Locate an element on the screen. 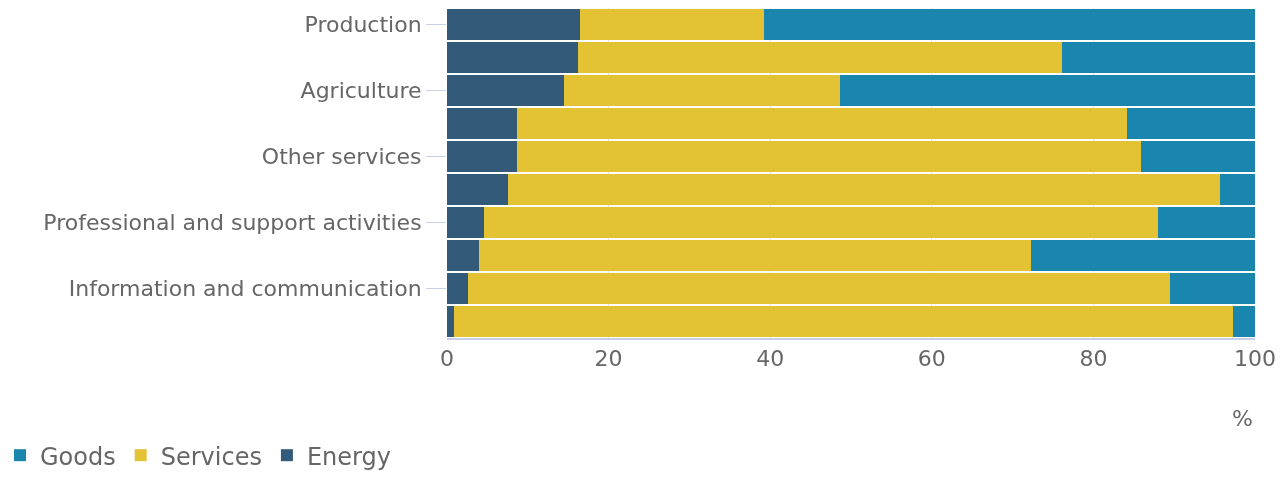 The width and height of the screenshot is (1285, 498). y-tick-label: Agriculture is located at coordinates (361, 91).